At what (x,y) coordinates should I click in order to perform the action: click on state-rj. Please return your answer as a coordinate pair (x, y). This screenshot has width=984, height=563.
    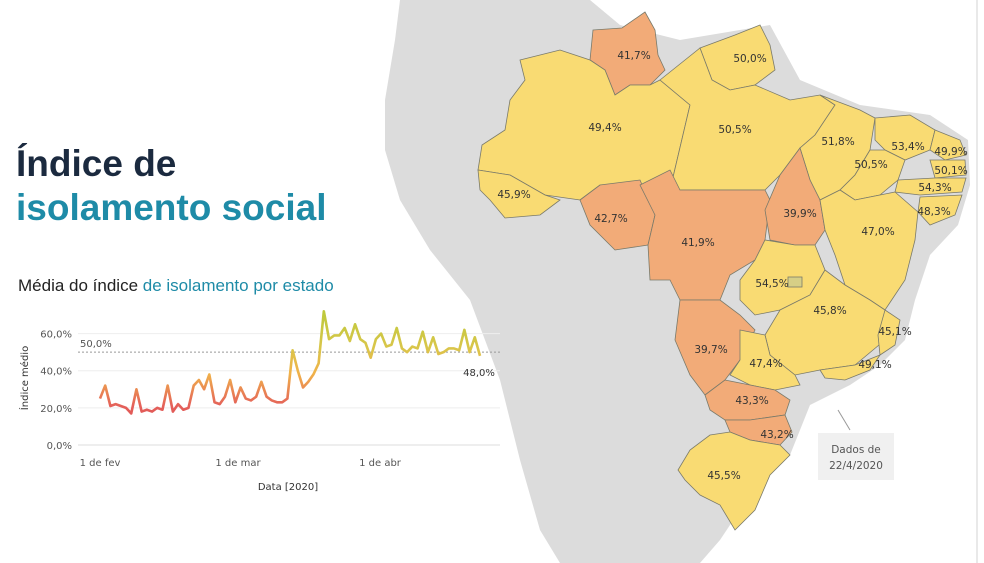
    Looking at the image, I should click on (850, 367).